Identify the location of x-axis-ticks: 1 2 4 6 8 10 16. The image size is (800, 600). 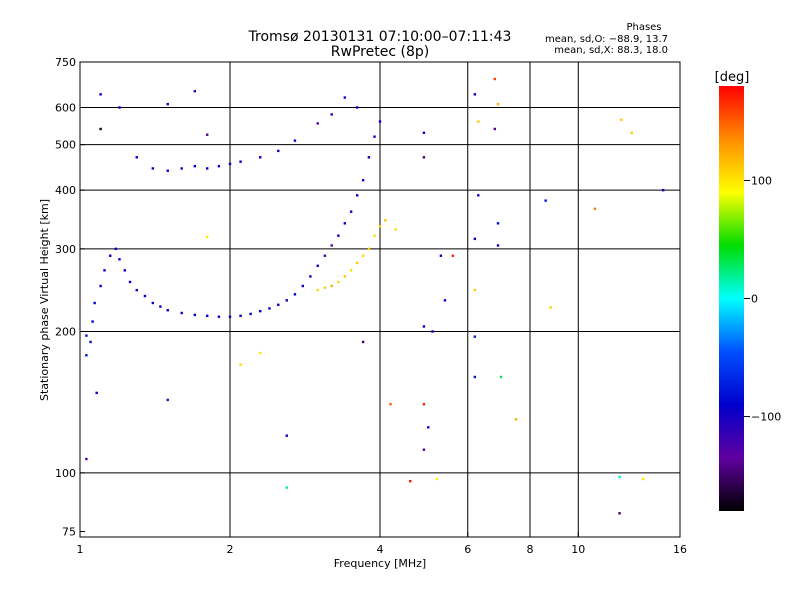
(382, 544).